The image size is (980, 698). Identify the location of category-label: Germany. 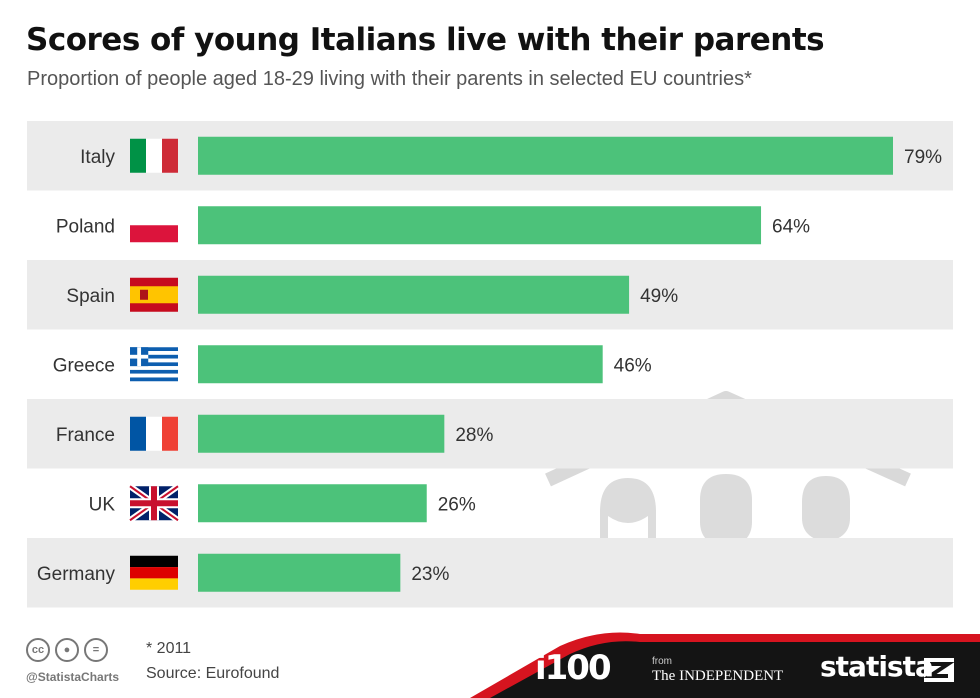
(76, 574).